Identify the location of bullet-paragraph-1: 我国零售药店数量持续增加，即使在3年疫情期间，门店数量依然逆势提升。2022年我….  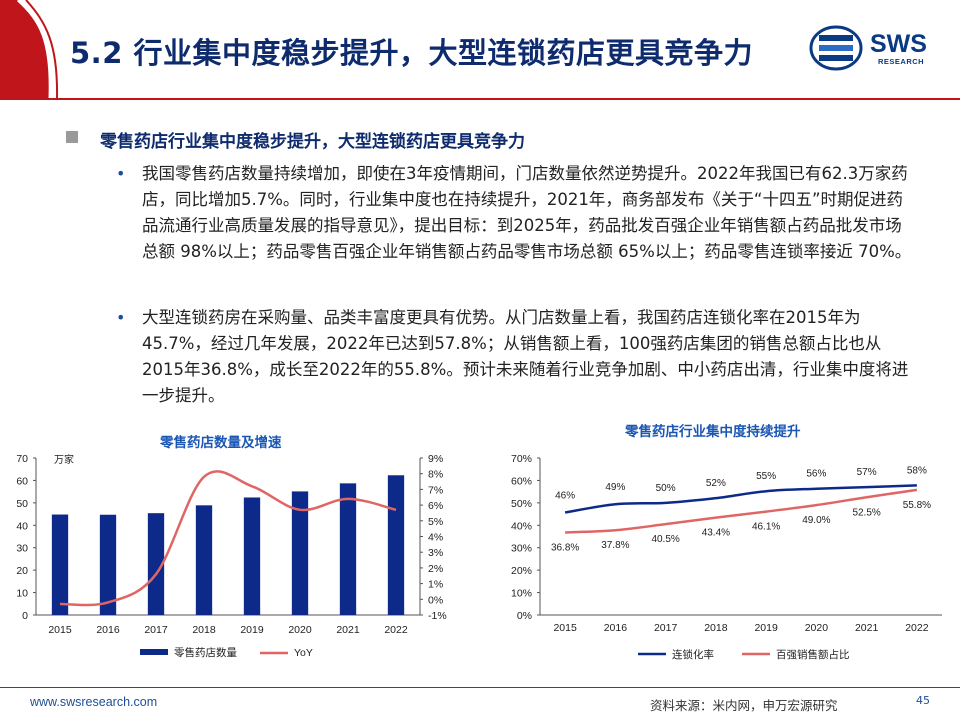
(527, 212).